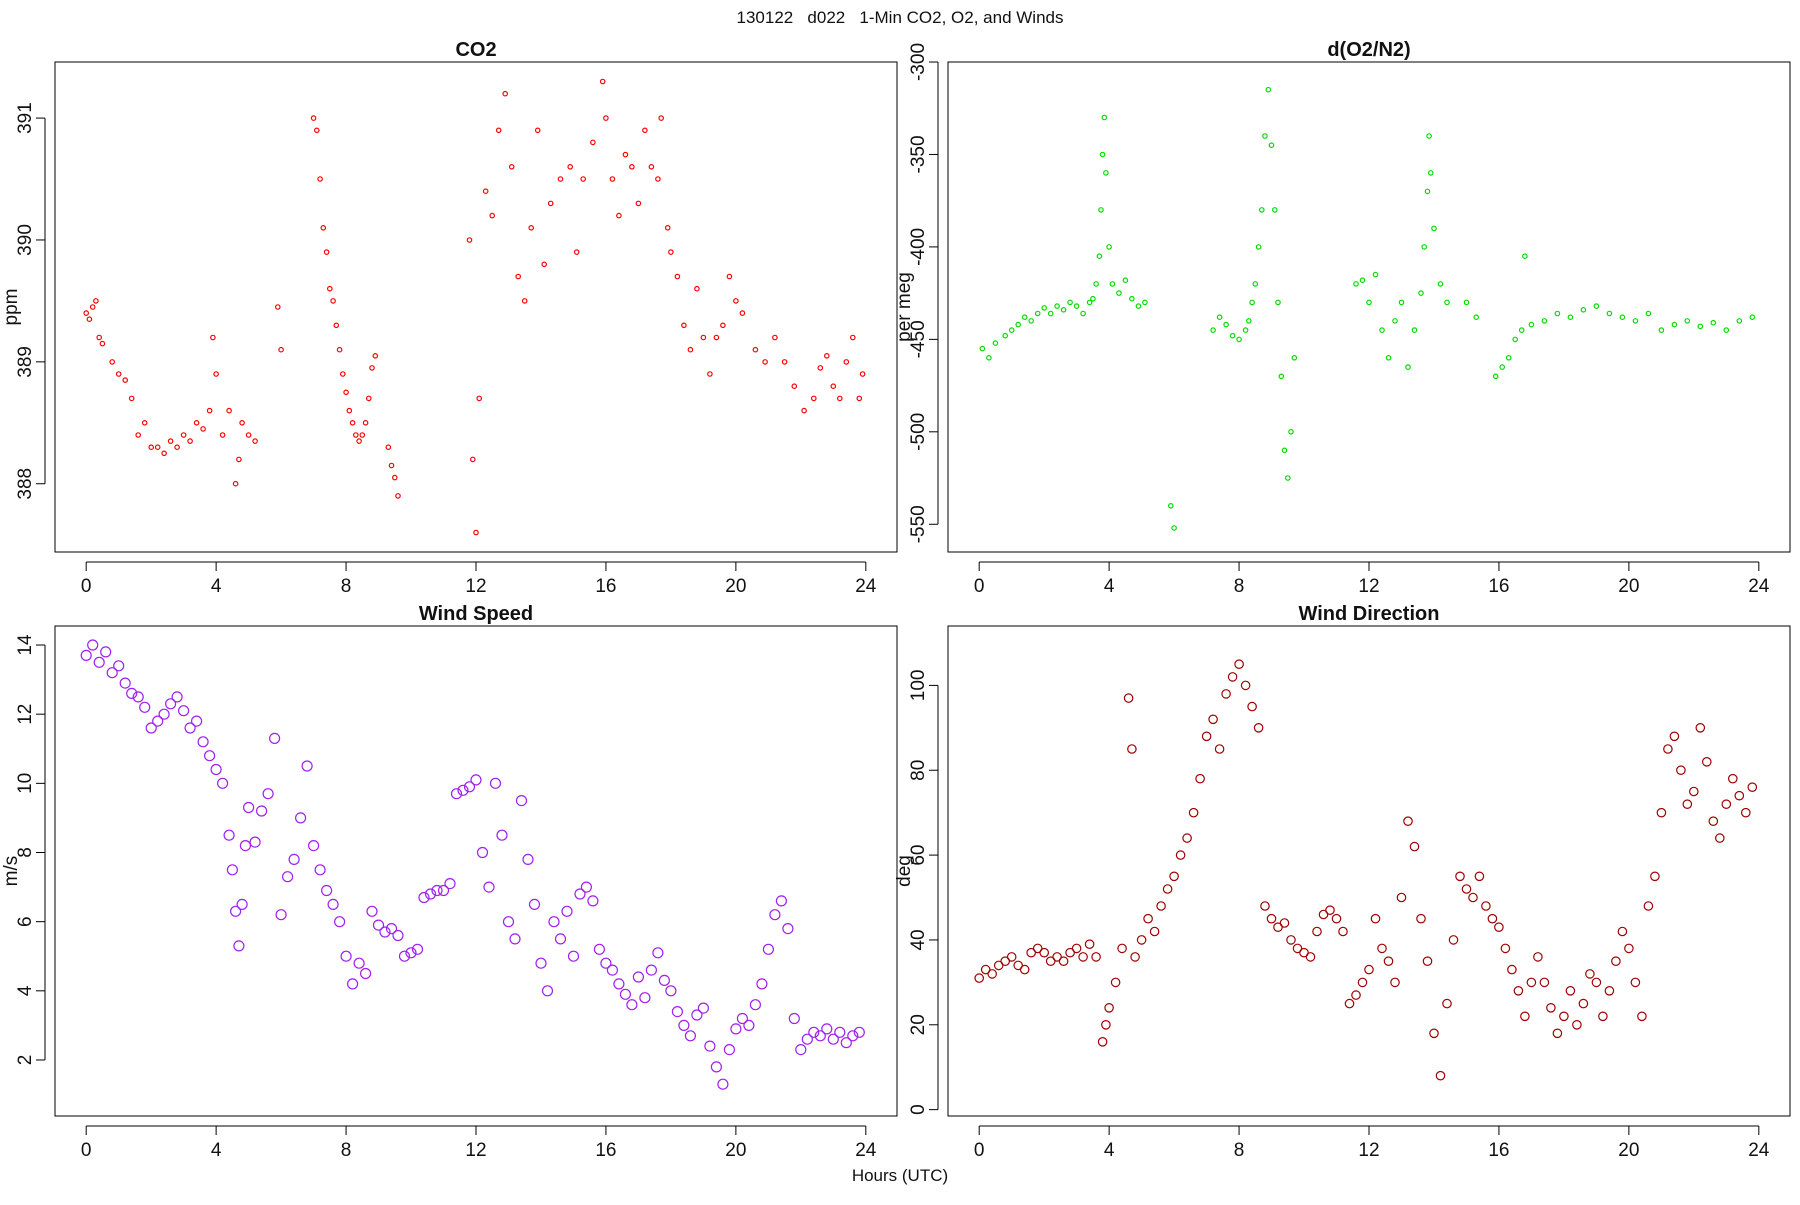 This screenshot has height=1205, width=1800. What do you see at coordinates (1498, 1150) in the screenshot?
I see `x-tick-label: 16` at bounding box center [1498, 1150].